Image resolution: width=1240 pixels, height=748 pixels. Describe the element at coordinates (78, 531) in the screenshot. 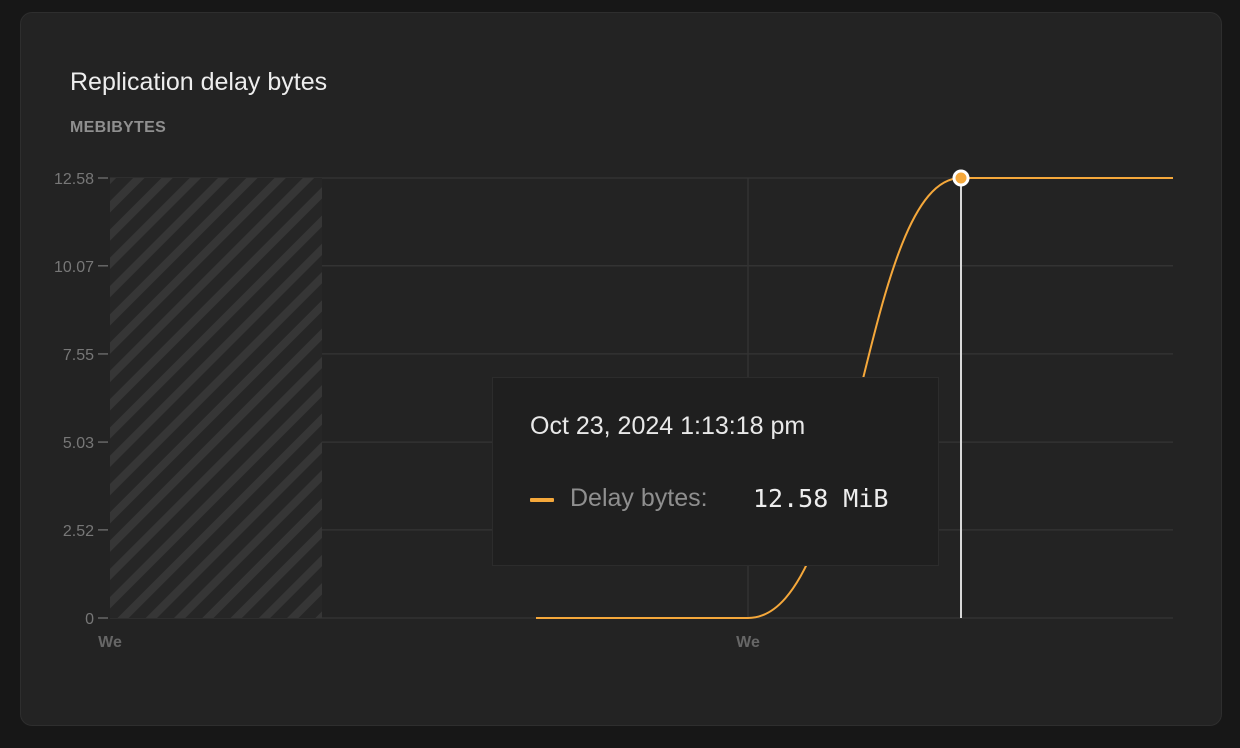

I see `y-tick-label: 2.52` at that location.